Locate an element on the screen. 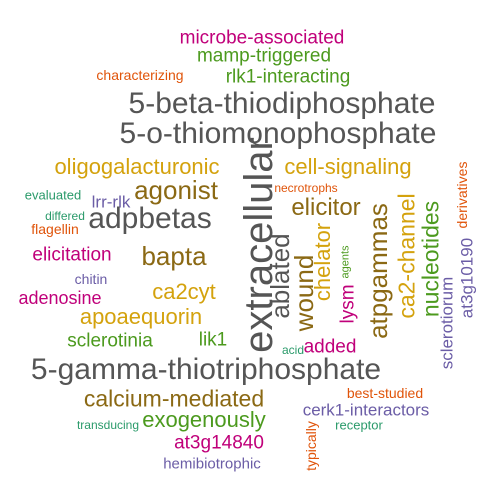  word-ca2-channel: ca2-channel is located at coordinates (406, 256).